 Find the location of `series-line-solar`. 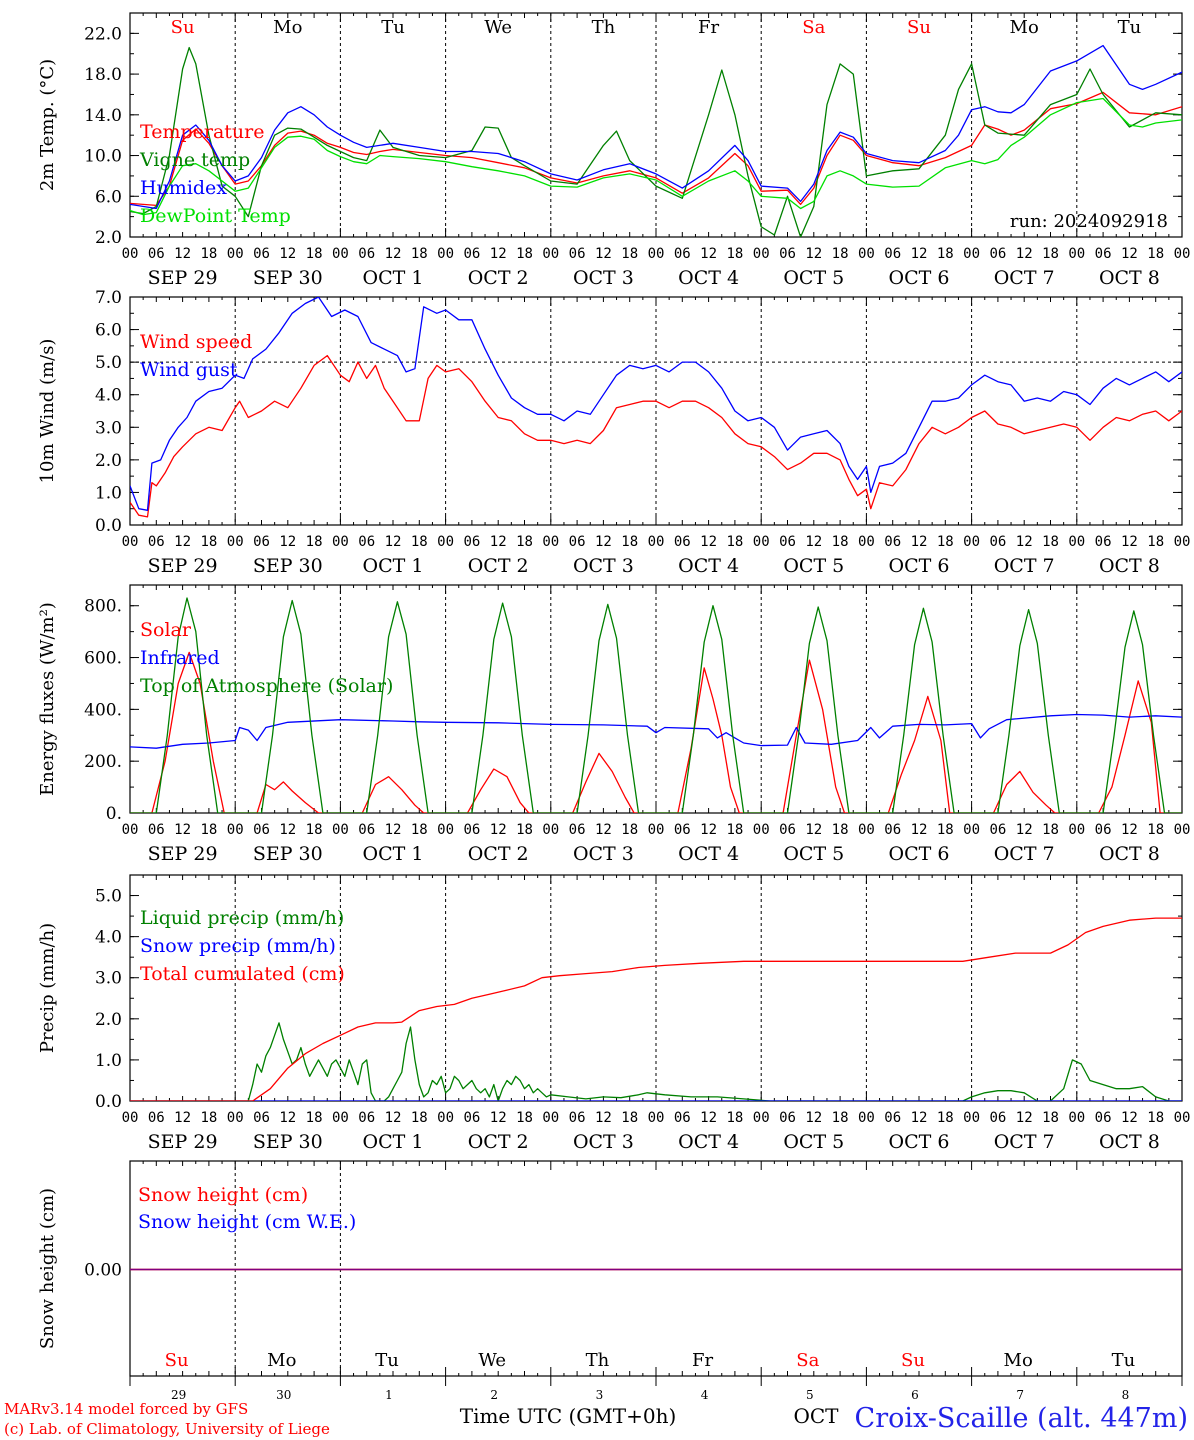

series-line-solar is located at coordinates (656, 732).